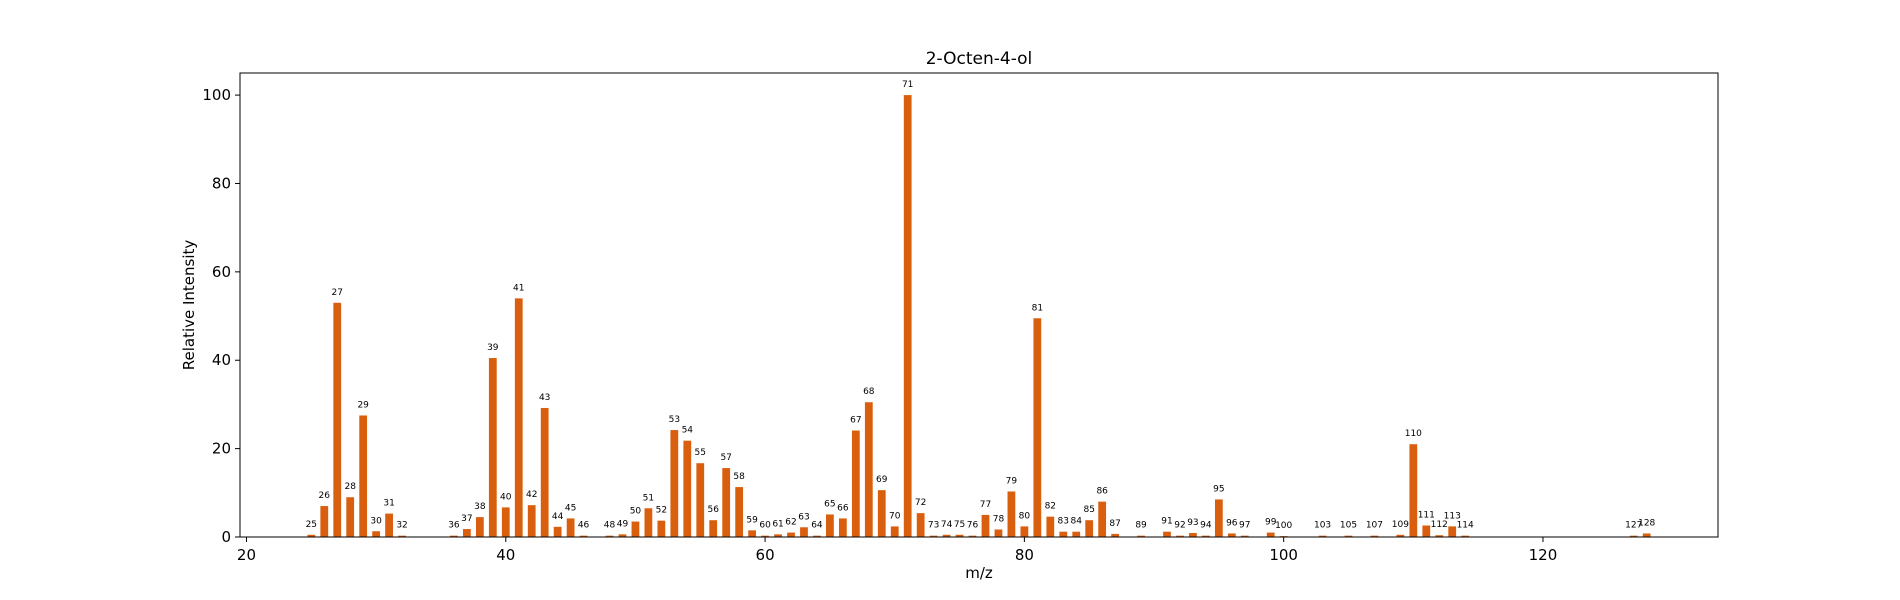  Describe the element at coordinates (1166, 522) in the screenshot. I see `data-label-mz-91: 91` at that location.